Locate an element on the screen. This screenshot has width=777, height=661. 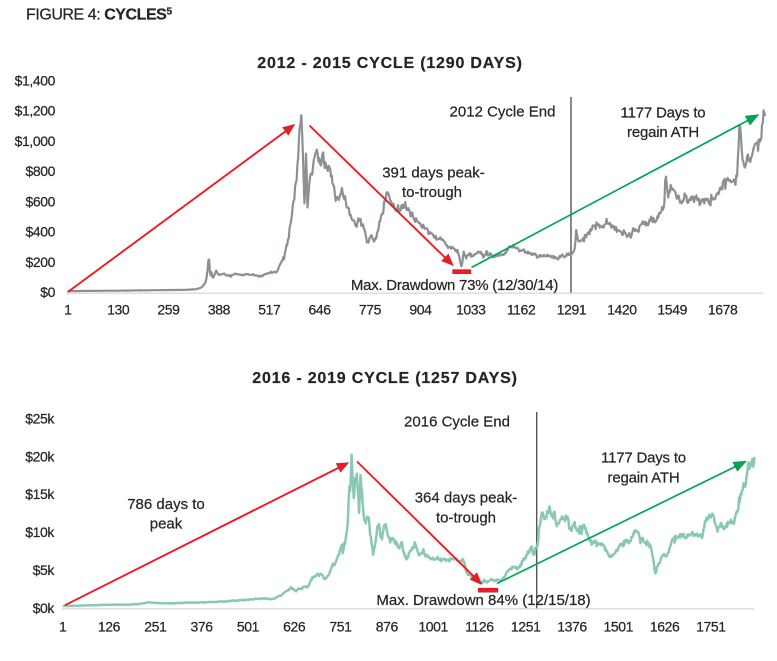
svg-text: 1033 is located at coordinates (471, 310).